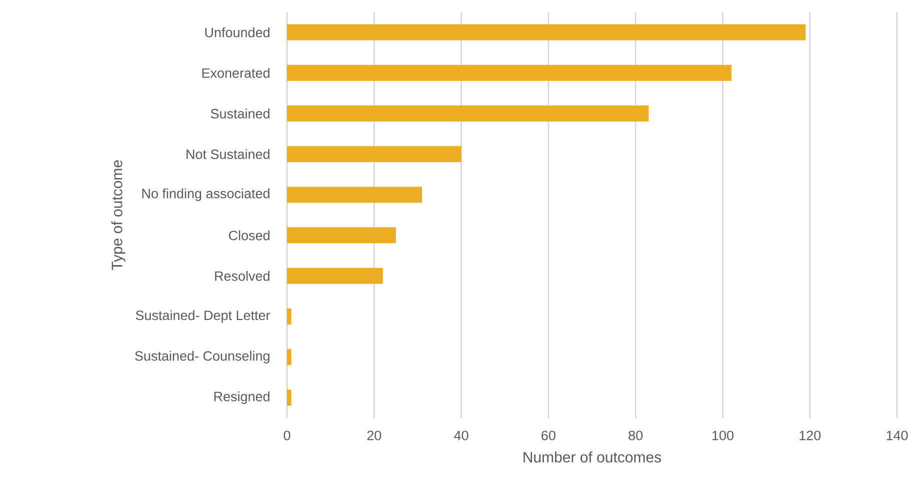 The height and width of the screenshot is (500, 917). What do you see at coordinates (206, 194) in the screenshot?
I see `y-tick-label: No finding associated` at bounding box center [206, 194].